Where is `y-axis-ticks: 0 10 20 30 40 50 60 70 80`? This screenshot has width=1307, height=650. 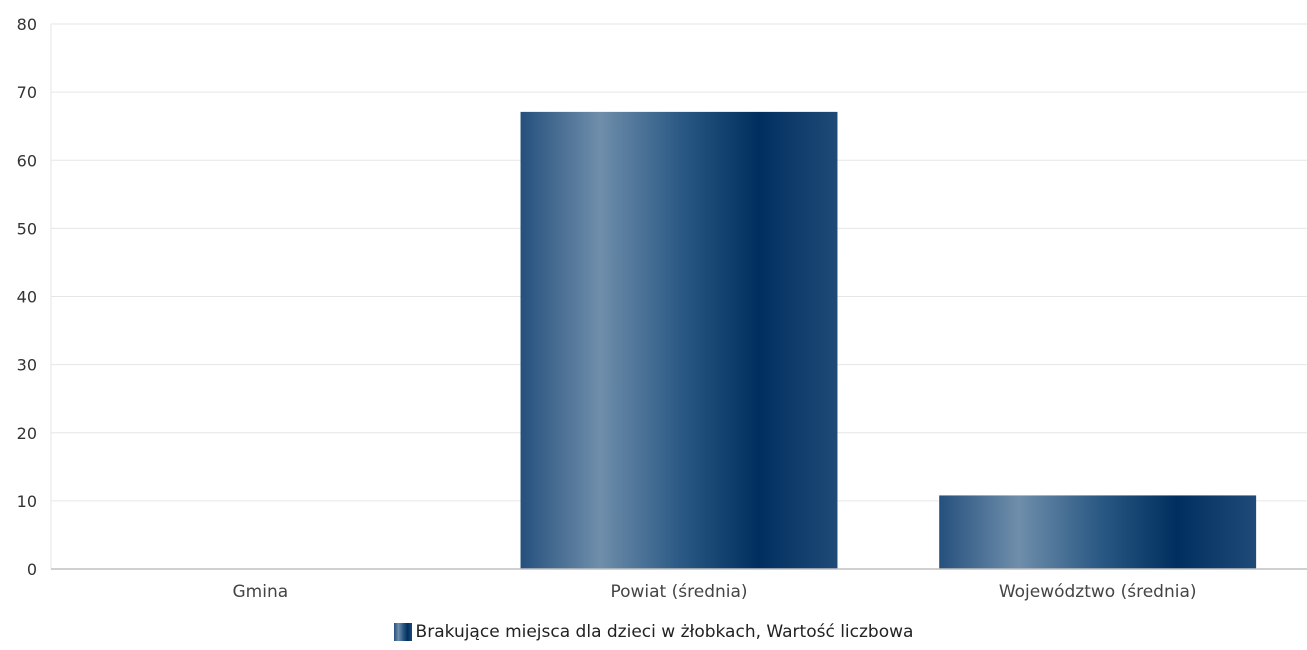 y-axis-ticks: 0 10 20 30 40 50 60 70 80 is located at coordinates (27, 297).